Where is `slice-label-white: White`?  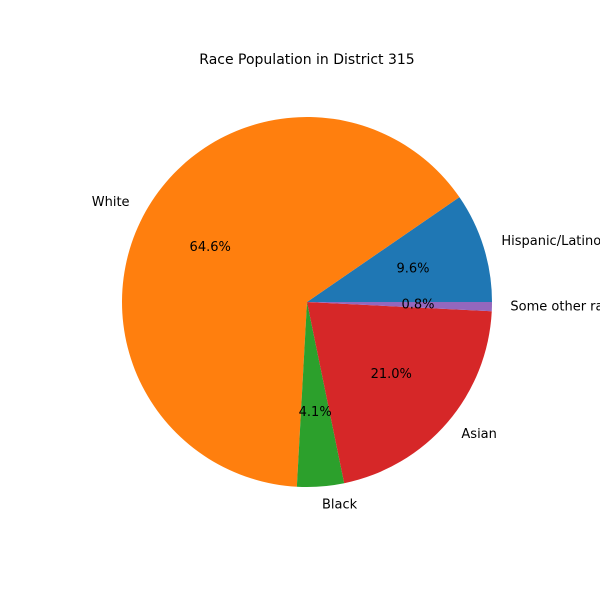
slice-label-white: White is located at coordinates (111, 202).